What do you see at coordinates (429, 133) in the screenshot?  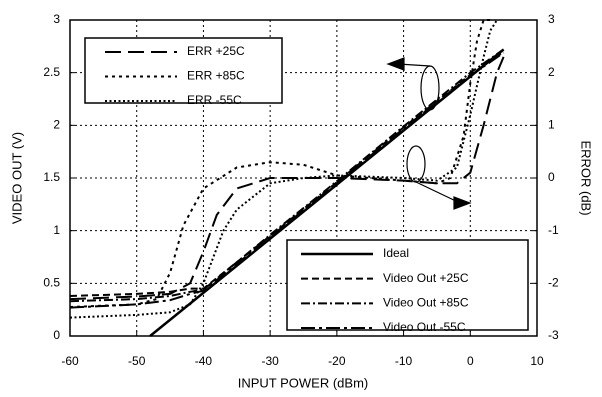 I see `annotations` at bounding box center [429, 133].